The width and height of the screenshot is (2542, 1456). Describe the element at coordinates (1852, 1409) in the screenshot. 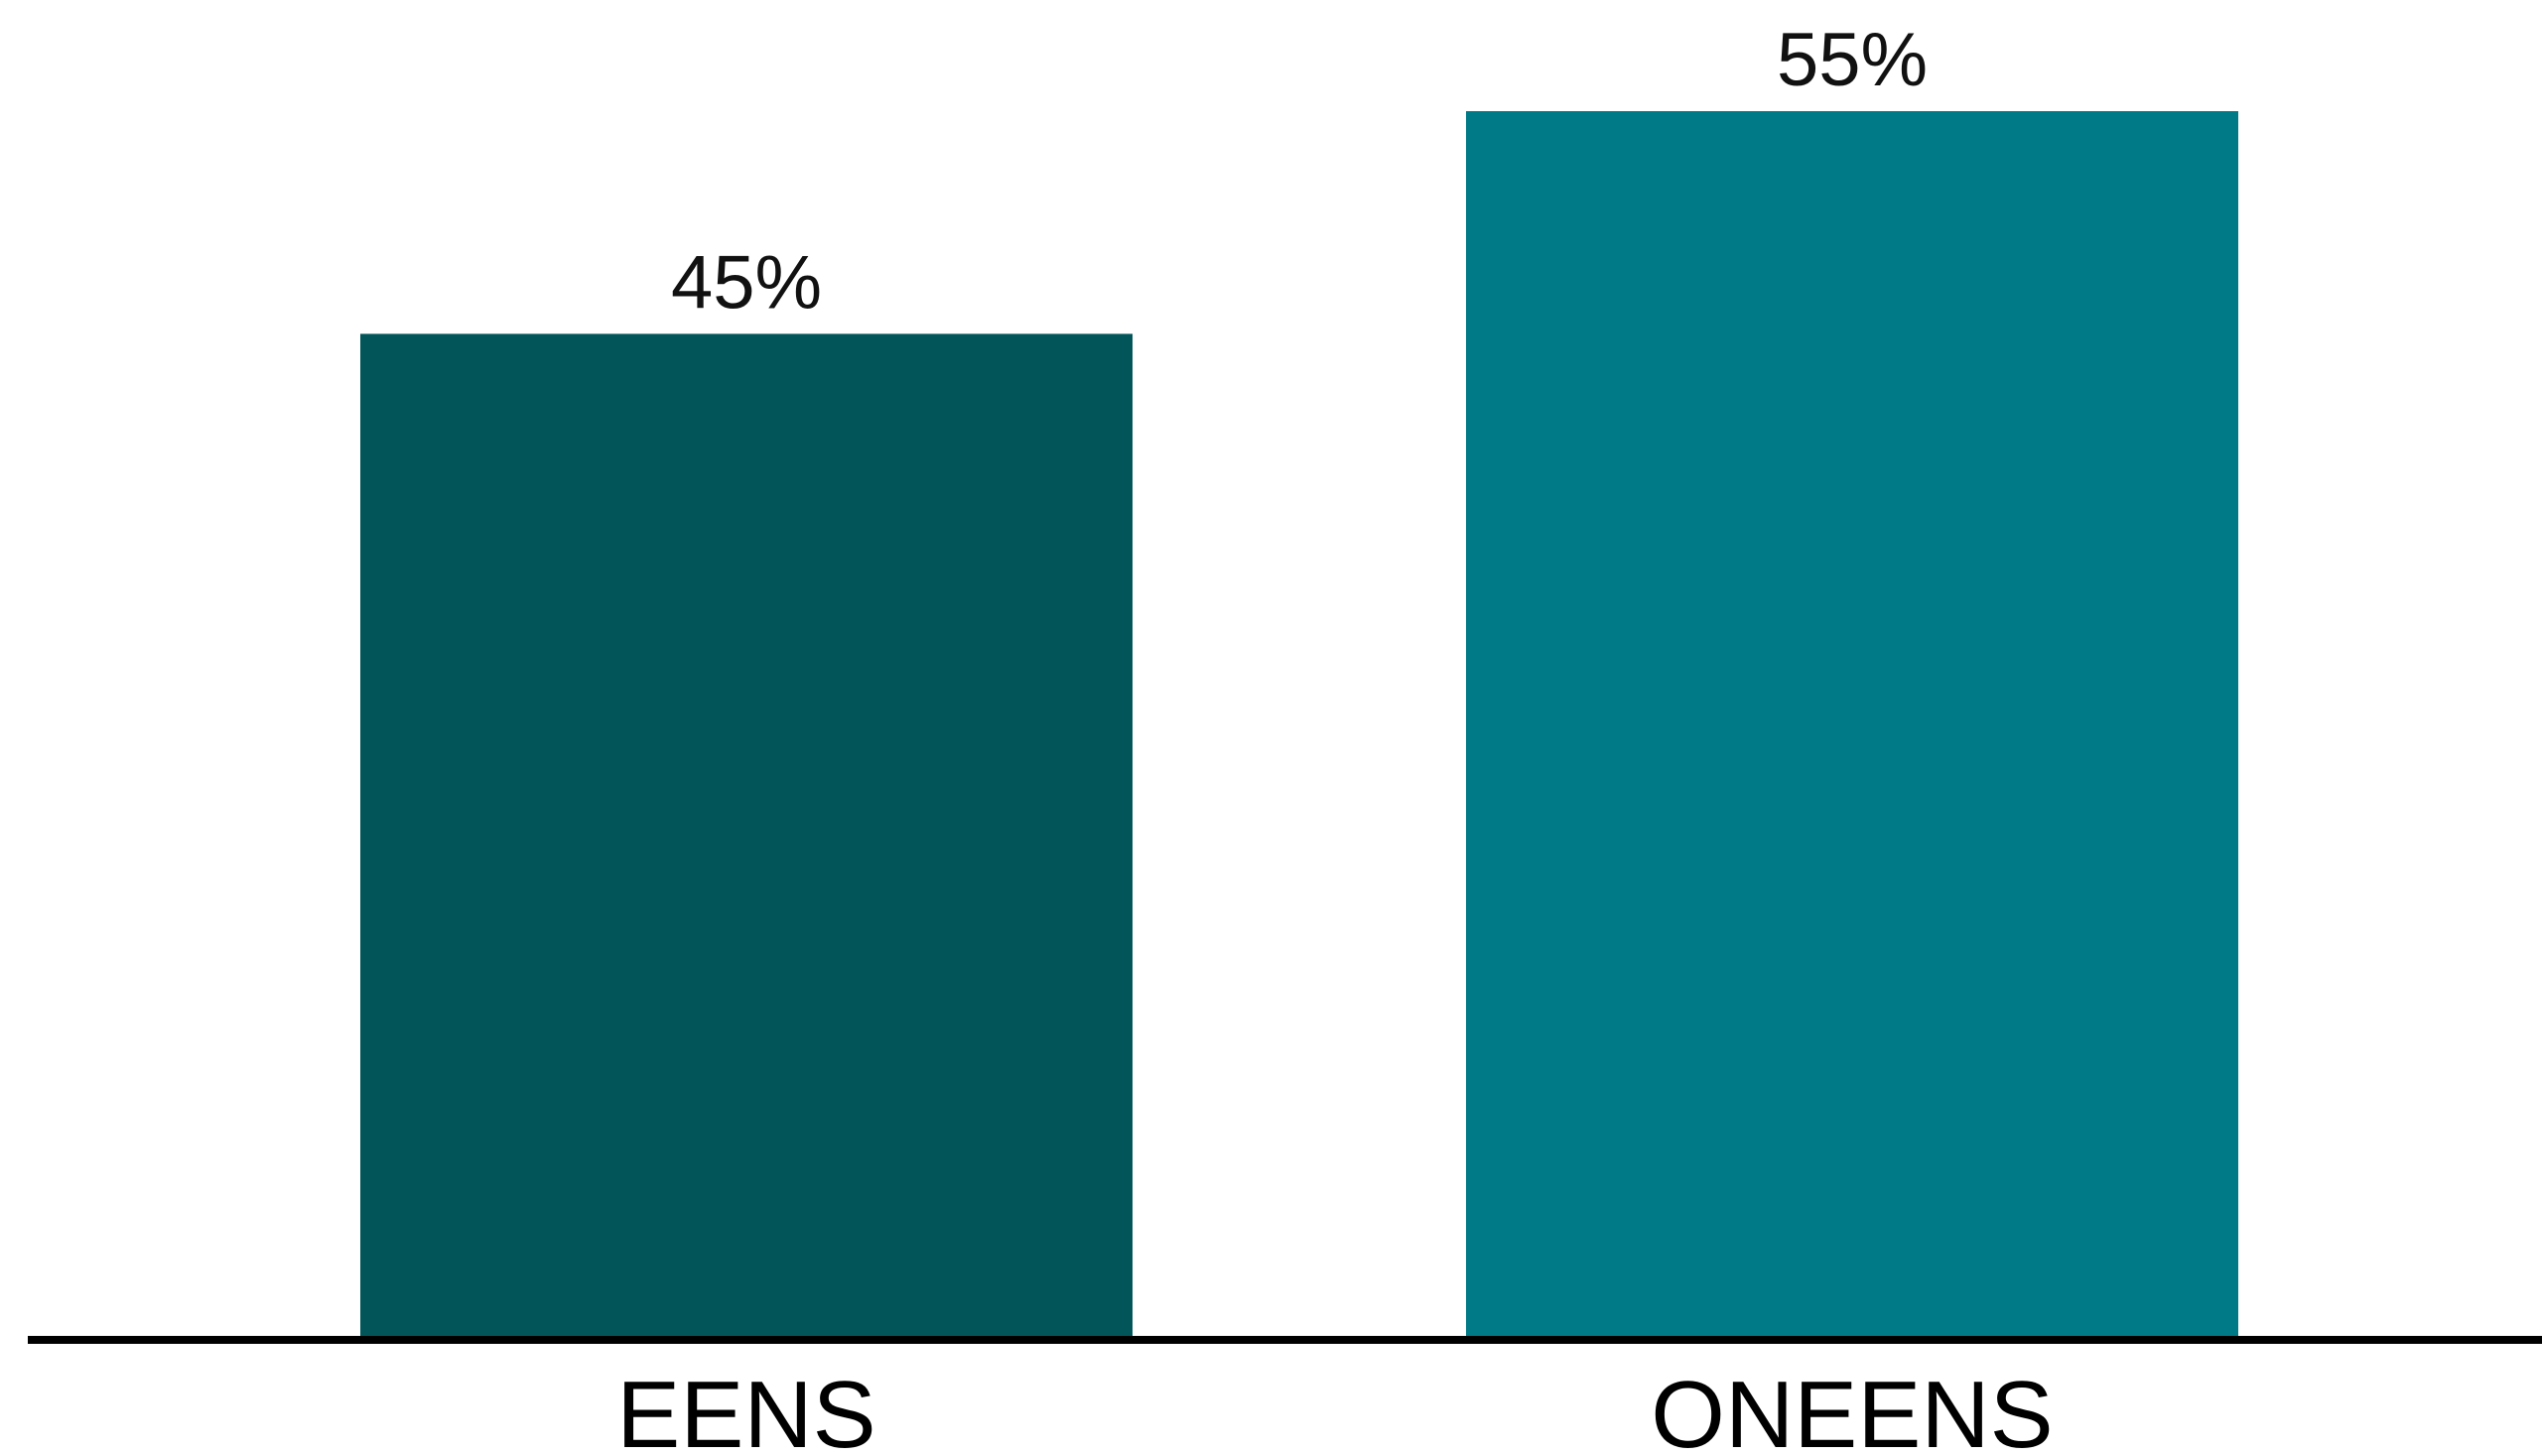

I see `category-label-oneens: ONEENS` at that location.